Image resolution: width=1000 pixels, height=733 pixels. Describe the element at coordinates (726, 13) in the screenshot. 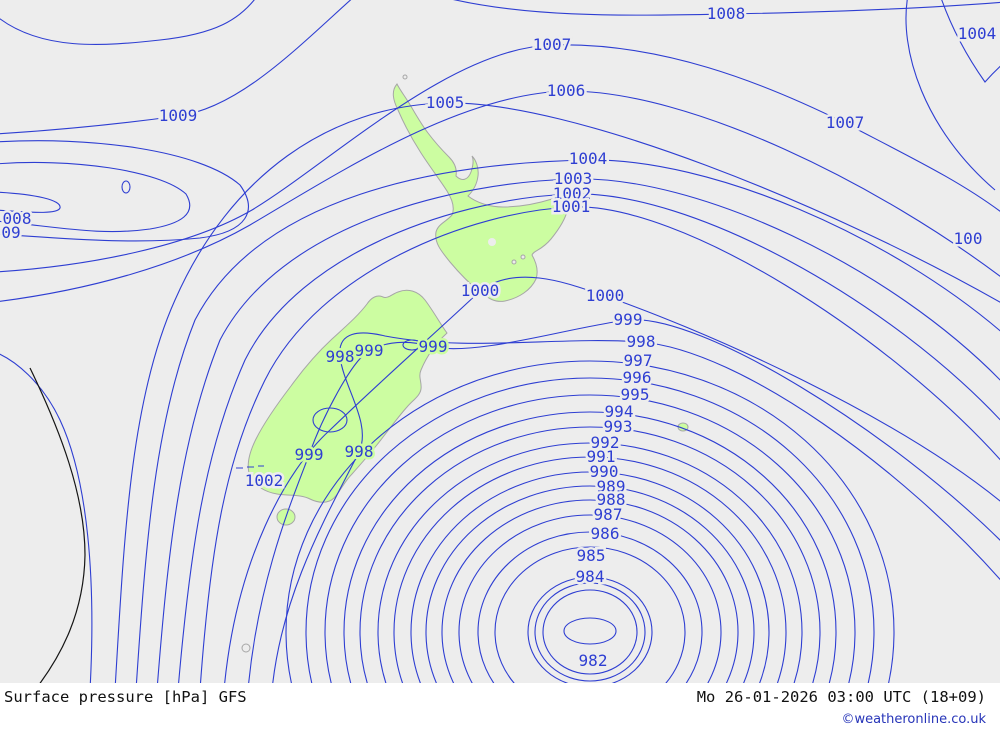

I see `isobar-label: 1008` at that location.